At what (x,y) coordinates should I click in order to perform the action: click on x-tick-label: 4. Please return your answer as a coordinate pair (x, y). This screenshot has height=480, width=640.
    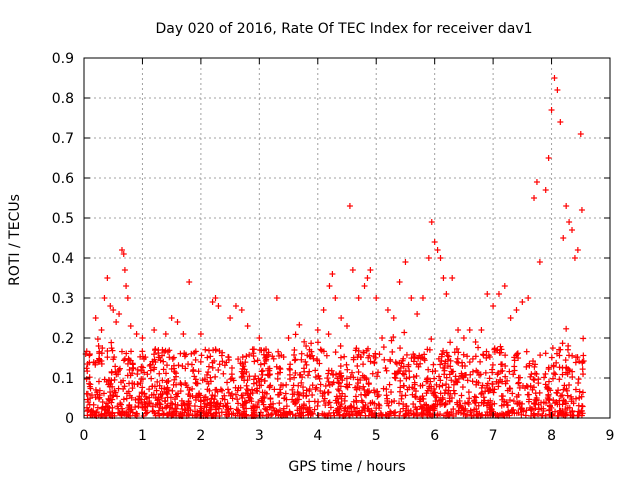
    Looking at the image, I should click on (317, 436).